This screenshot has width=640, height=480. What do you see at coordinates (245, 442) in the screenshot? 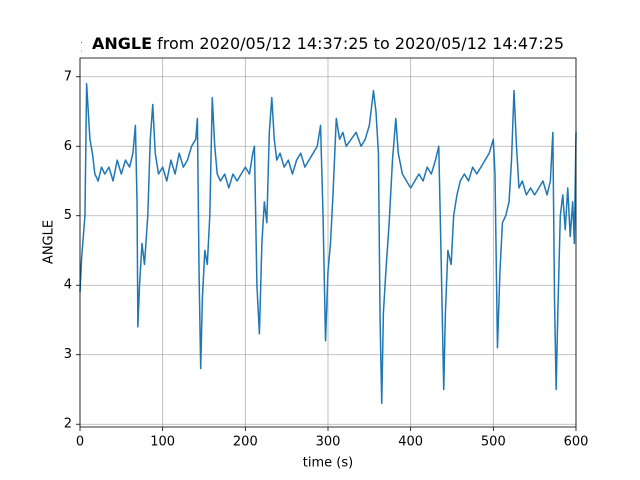
I see `x-tick-label: 200` at bounding box center [245, 442].